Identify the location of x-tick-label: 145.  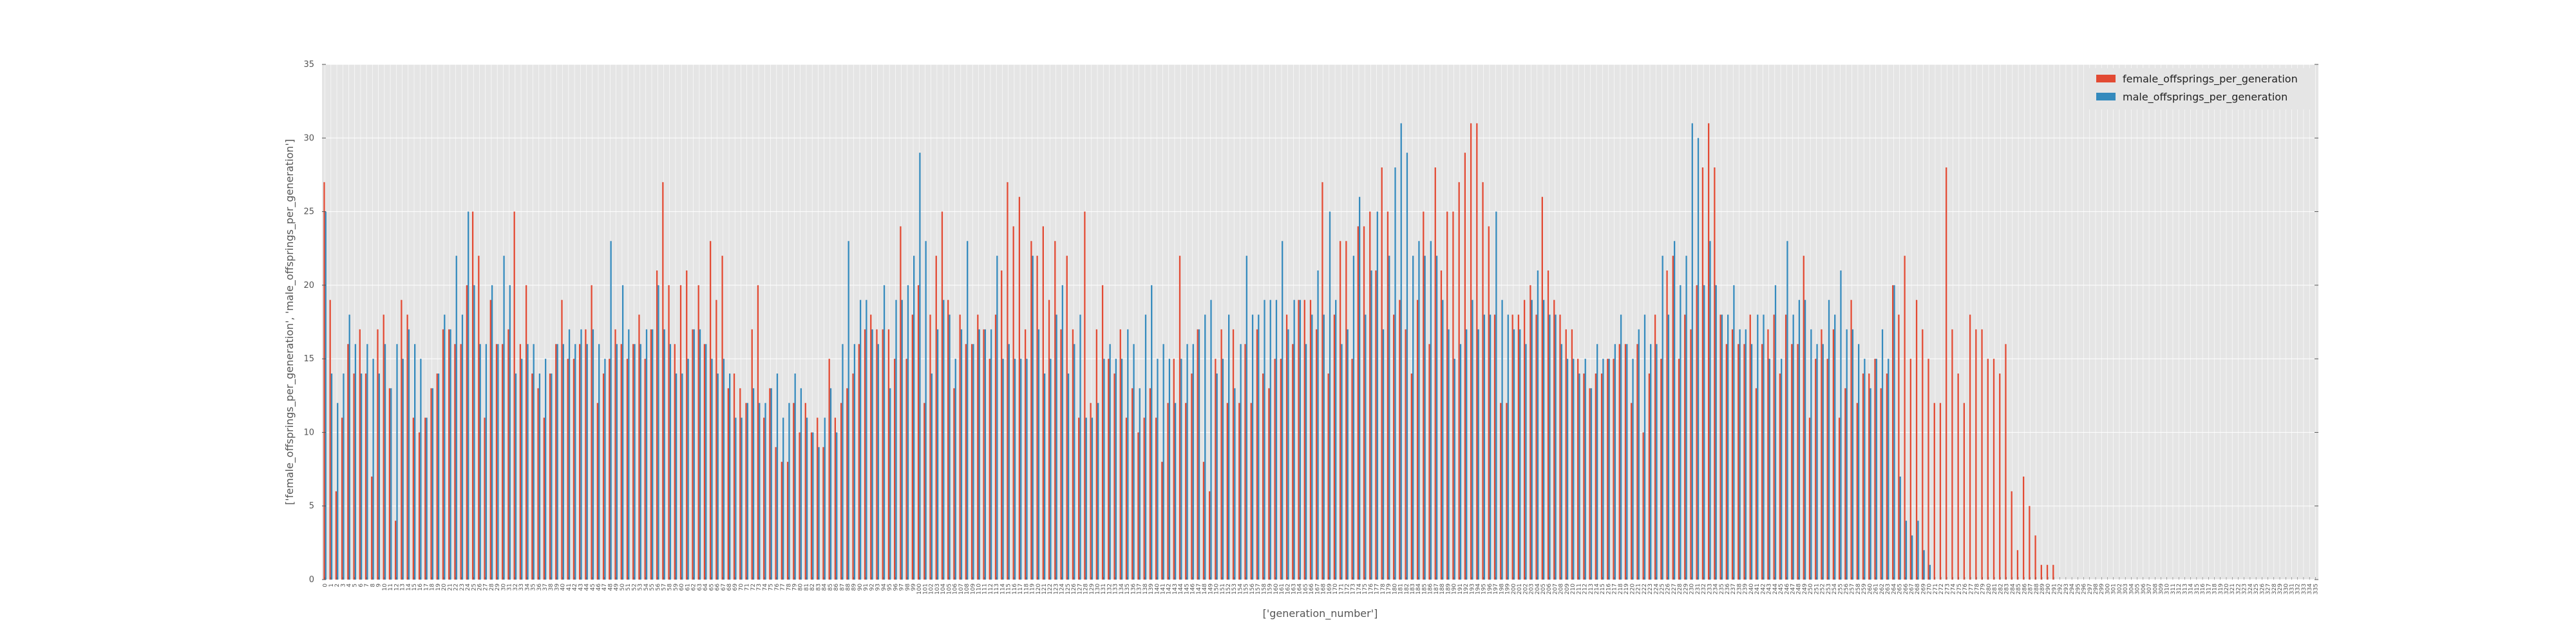
(1187, 588).